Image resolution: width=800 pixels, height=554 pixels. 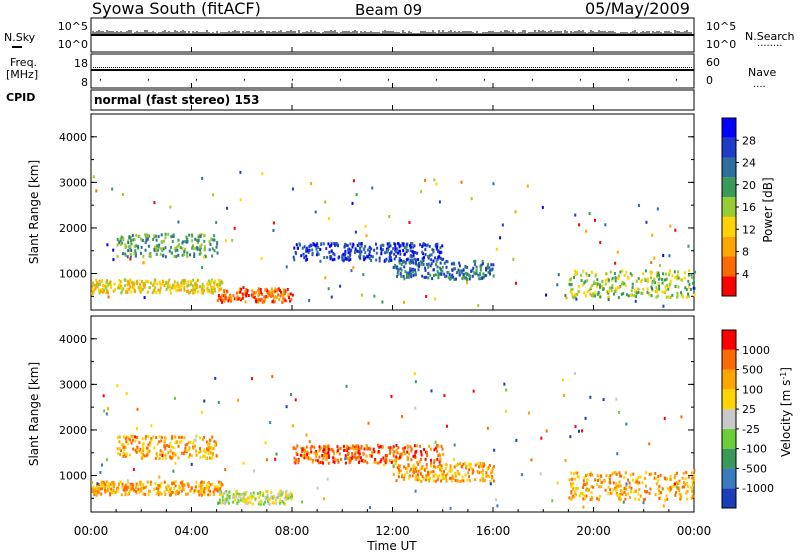 What do you see at coordinates (593, 531) in the screenshot?
I see `x-tick-label: 20:00` at bounding box center [593, 531].